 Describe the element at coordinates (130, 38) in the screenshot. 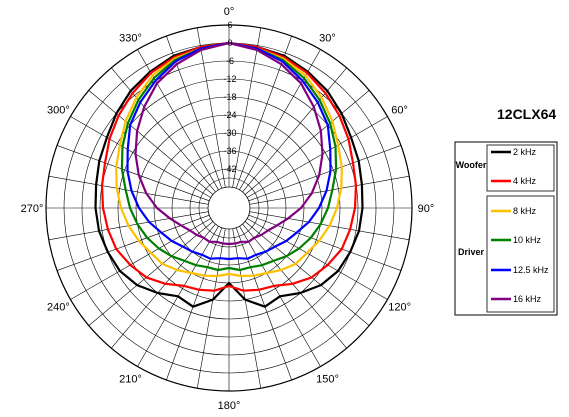

I see `angle-tick-label: 330°` at that location.